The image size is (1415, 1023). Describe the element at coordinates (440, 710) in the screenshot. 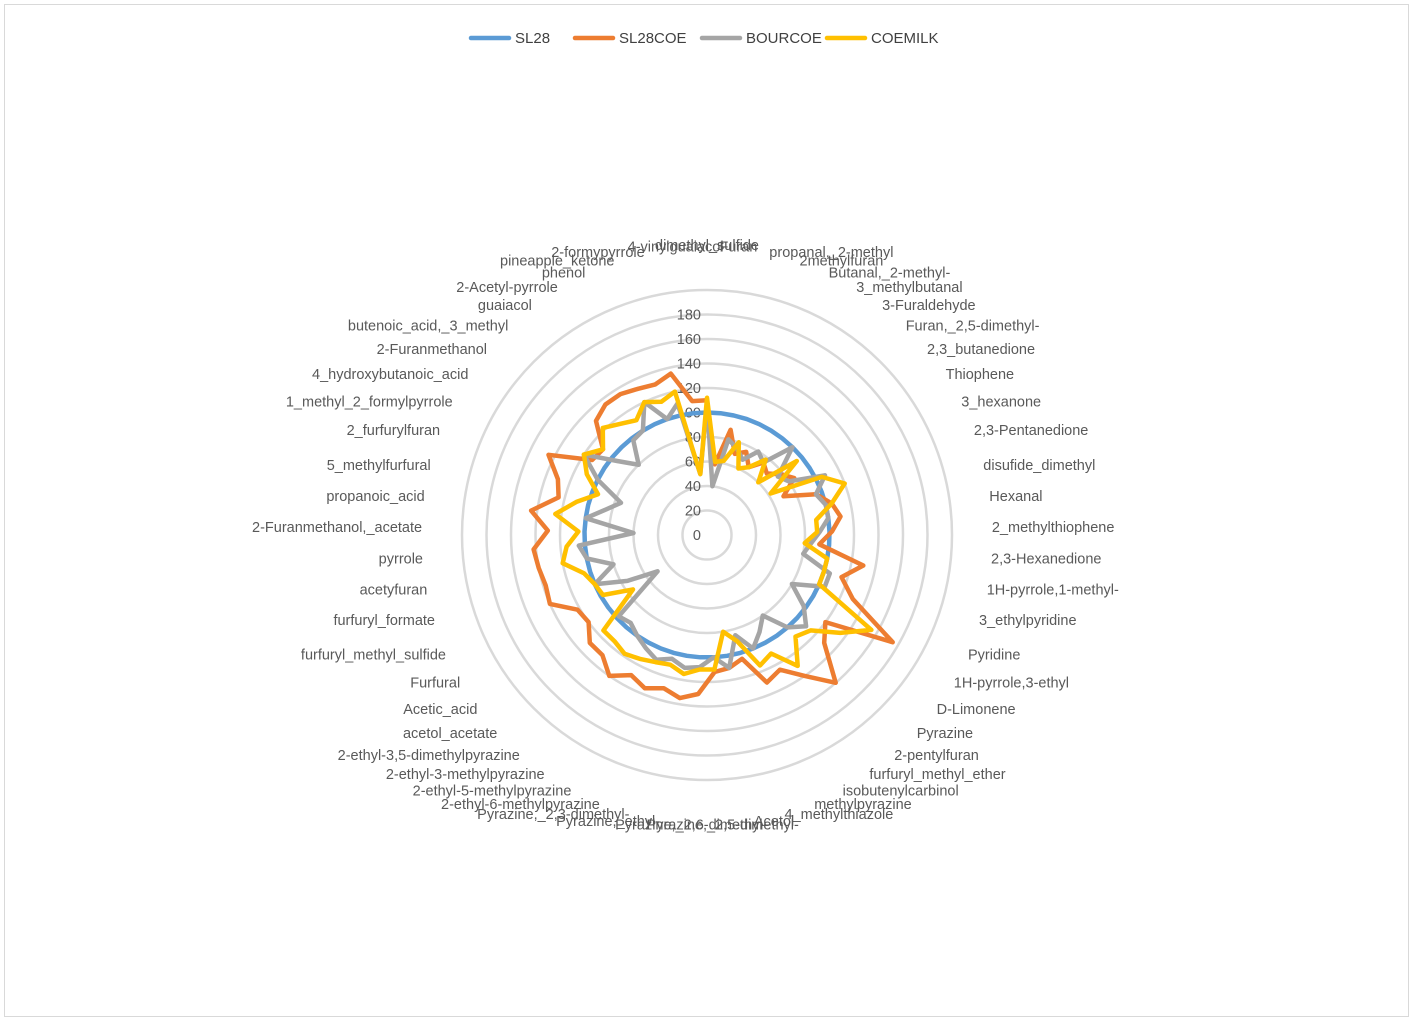

I see `category-label: Acetic_acid` at that location.